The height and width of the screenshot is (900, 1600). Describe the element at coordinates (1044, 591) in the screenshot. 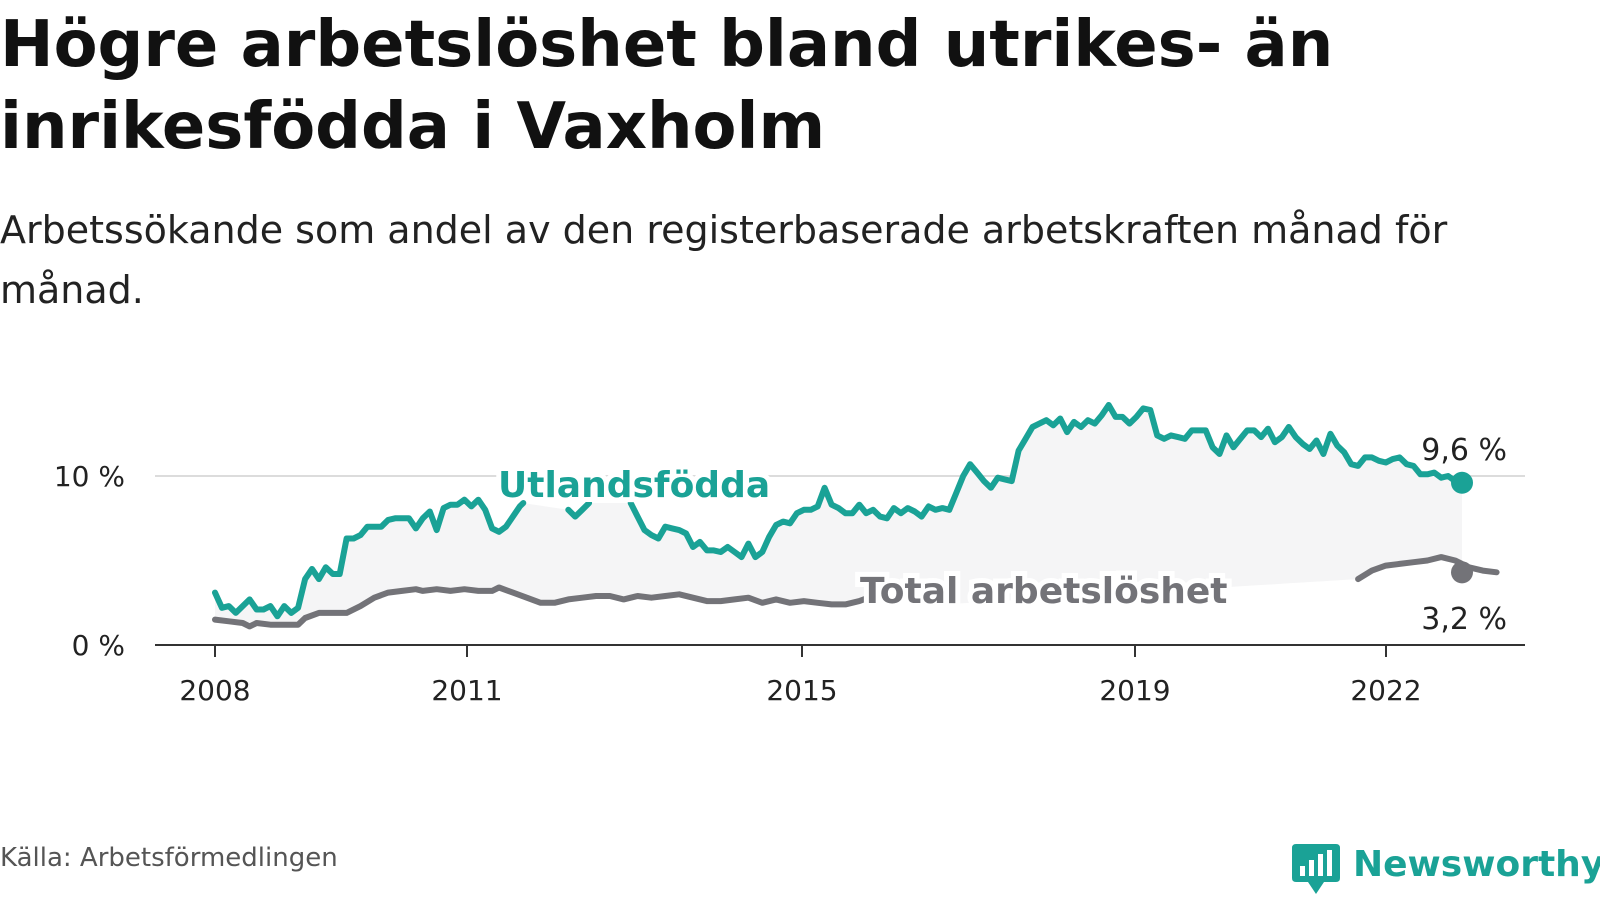

I see `series-label-total-arbetsloshet: Total arbetslöshet` at that location.